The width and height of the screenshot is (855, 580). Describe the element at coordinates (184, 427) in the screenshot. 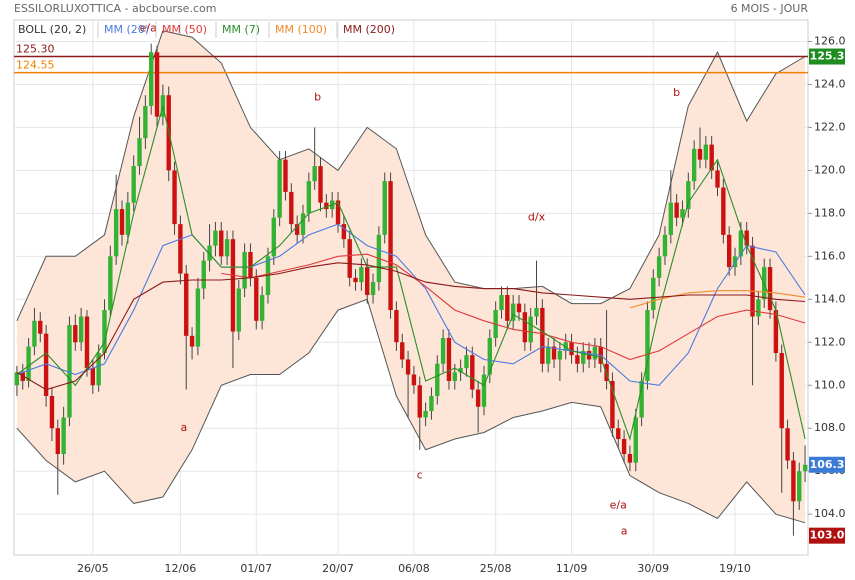

I see `annotation: a` at that location.